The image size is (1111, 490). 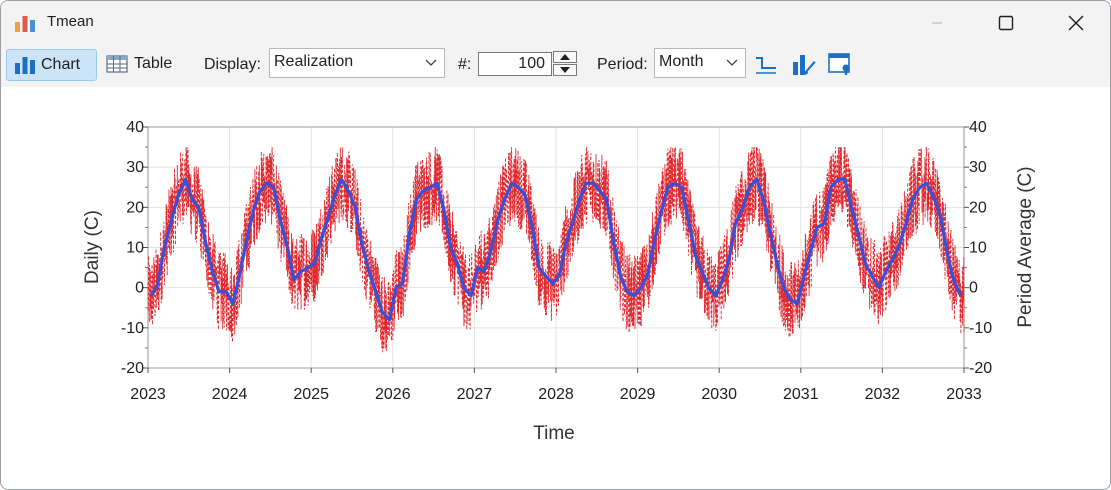 What do you see at coordinates (801, 394) in the screenshot?
I see `x-tick-label: 2031` at bounding box center [801, 394].